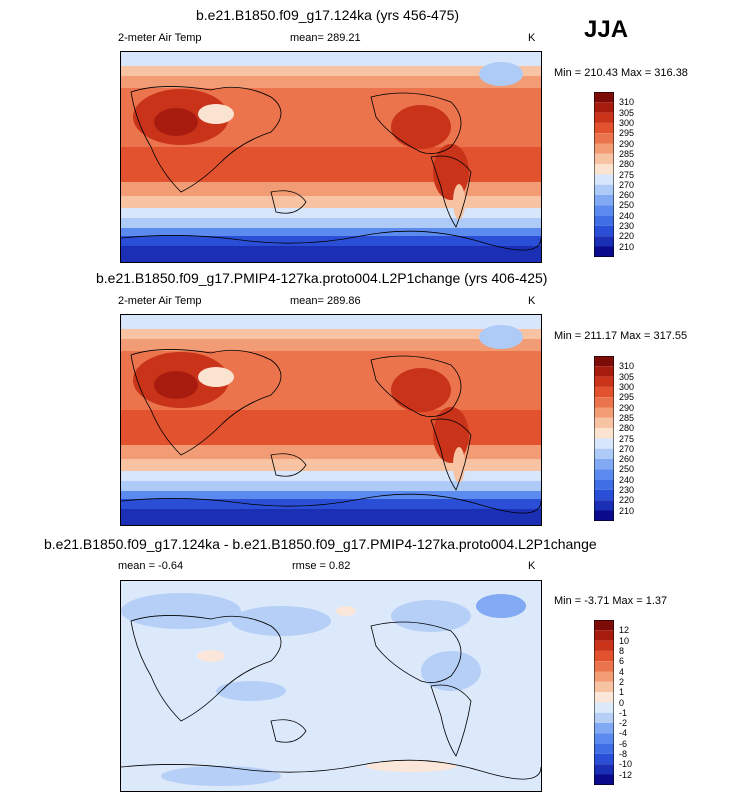 This screenshot has width=730, height=795. What do you see at coordinates (611, 601) in the screenshot?
I see `panel3-minmax: Min = -3.71 Max = 1.37` at bounding box center [611, 601].